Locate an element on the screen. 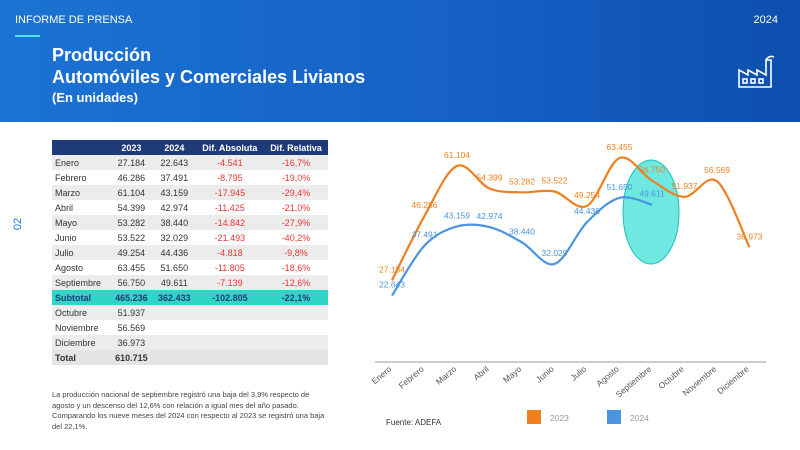 The height and width of the screenshot is (450, 800). table-cell: -21,0% is located at coordinates (296, 207).